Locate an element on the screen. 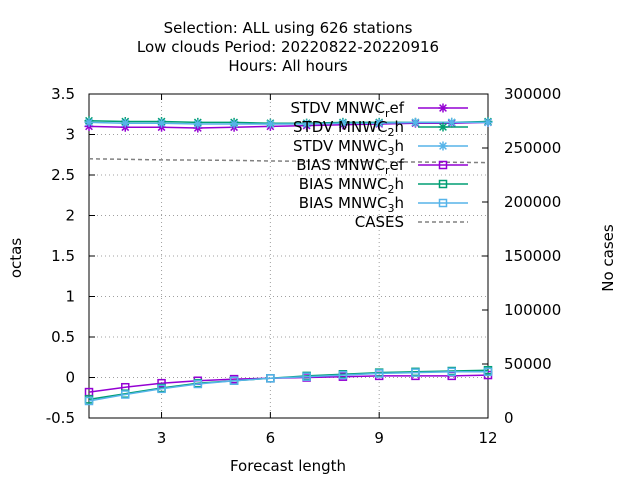 This screenshot has width=640, height=480. y-tick-label: 2 is located at coordinates (70, 216).